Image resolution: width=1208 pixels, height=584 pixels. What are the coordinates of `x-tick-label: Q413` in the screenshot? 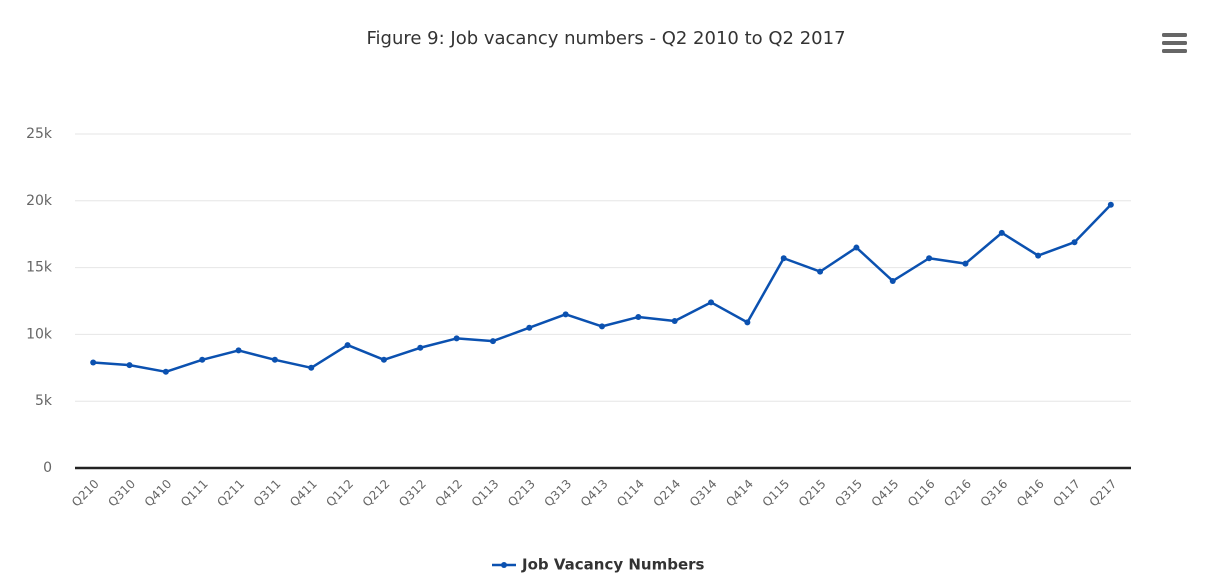 It's located at (594, 493).